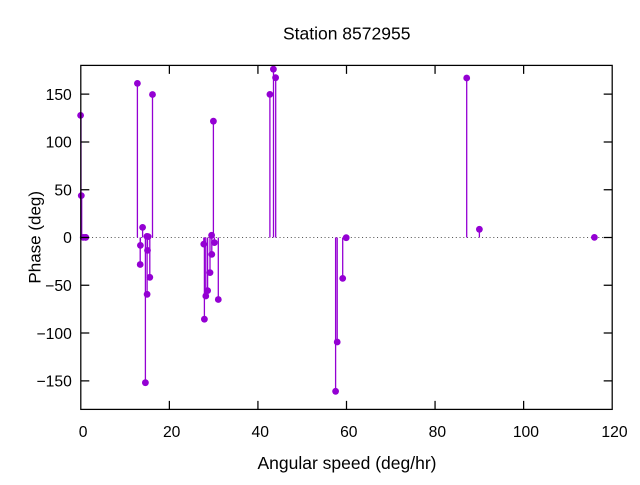  I want to click on svg-text: −150, so click(54, 382).